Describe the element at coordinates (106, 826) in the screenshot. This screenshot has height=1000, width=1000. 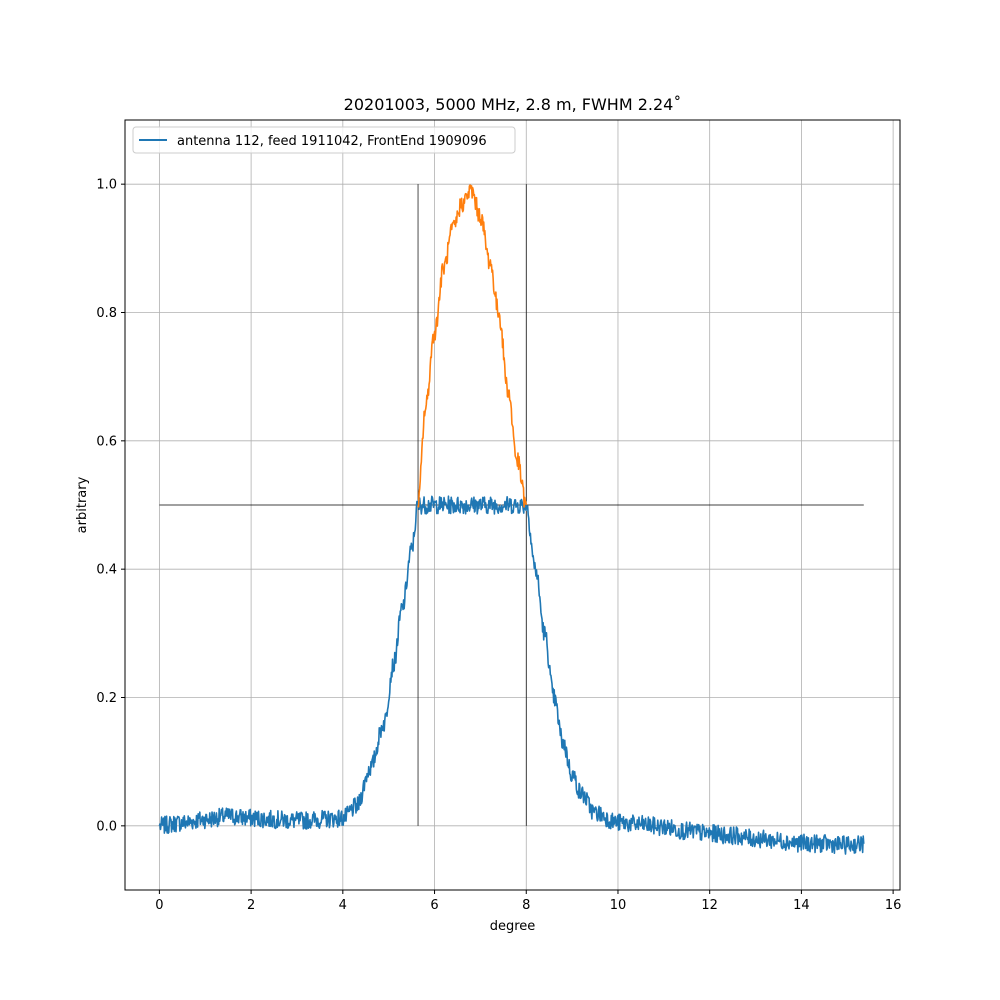
I see `y-tick-label: 0.0` at that location.